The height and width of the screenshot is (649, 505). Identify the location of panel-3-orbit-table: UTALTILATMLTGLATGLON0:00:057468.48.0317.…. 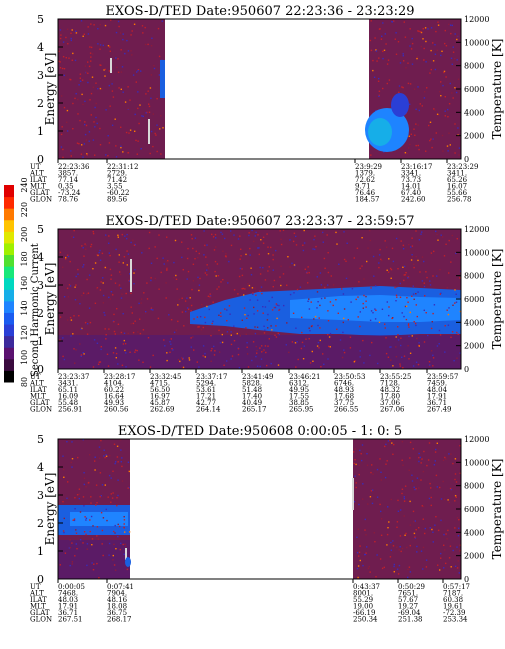
(249, 603).